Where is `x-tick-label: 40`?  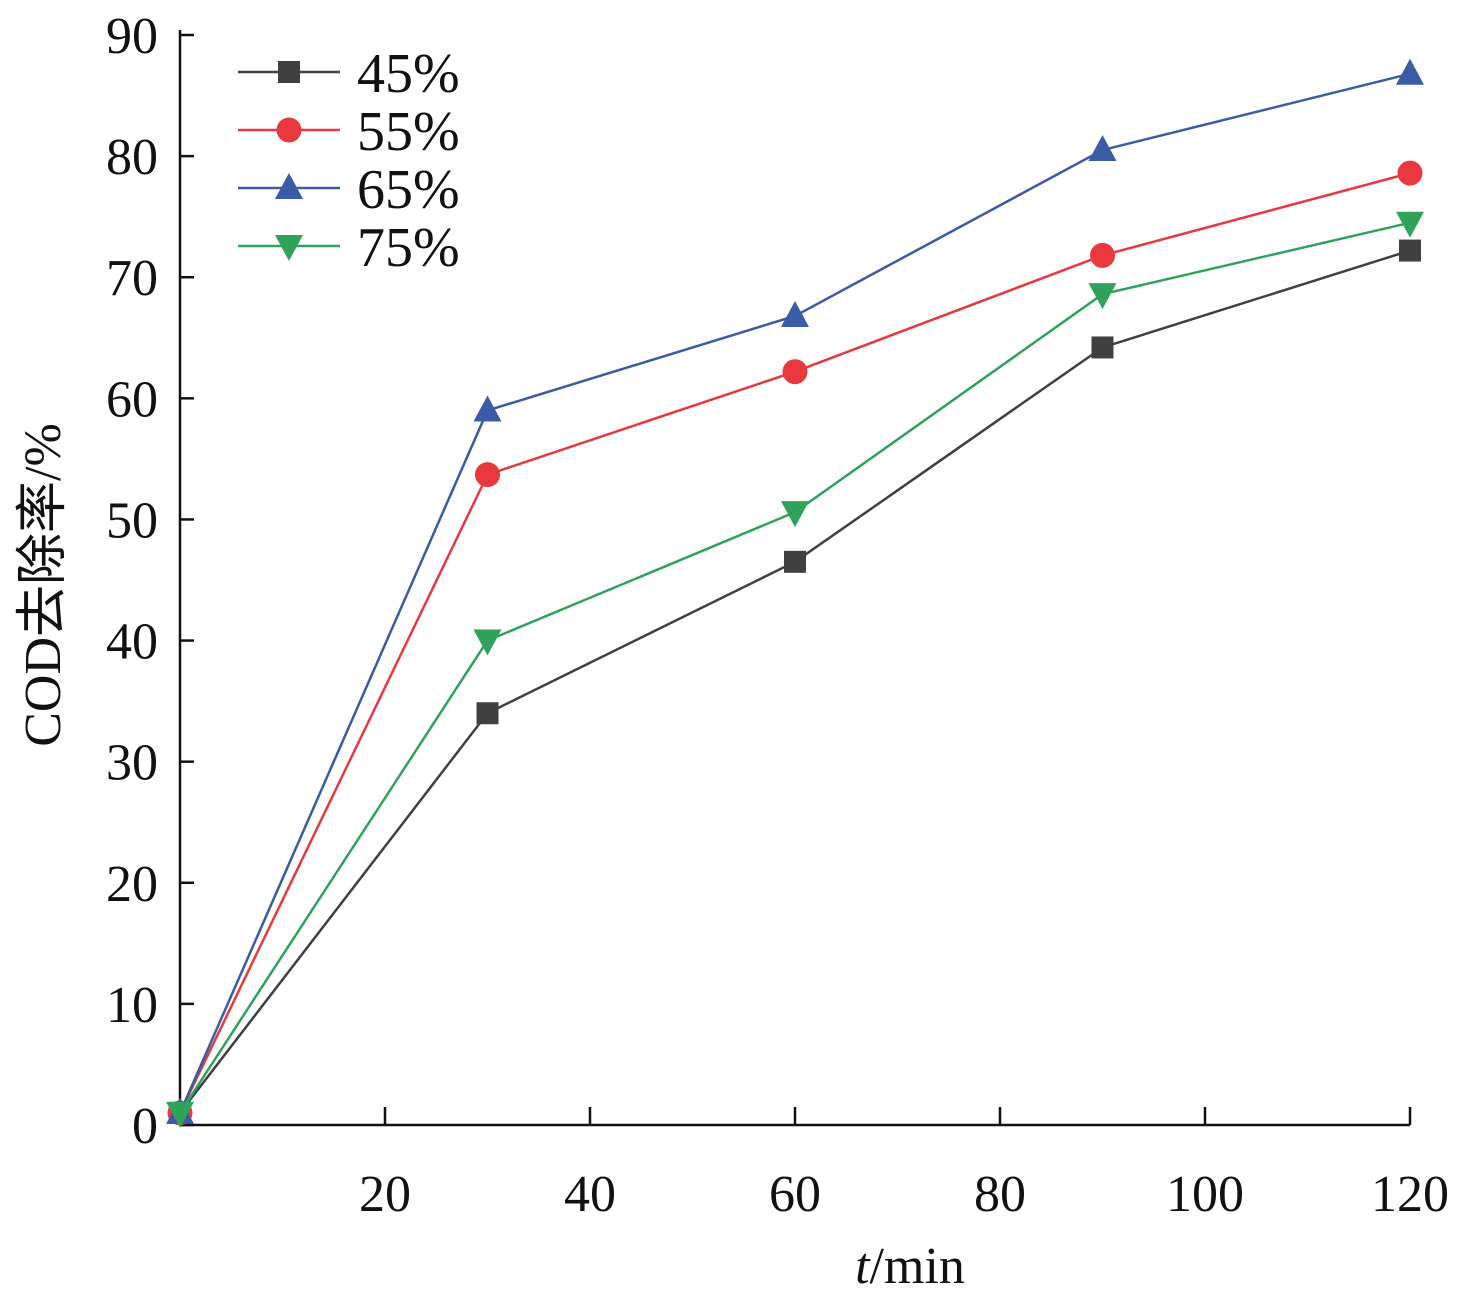
x-tick-label: 40 is located at coordinates (590, 1194).